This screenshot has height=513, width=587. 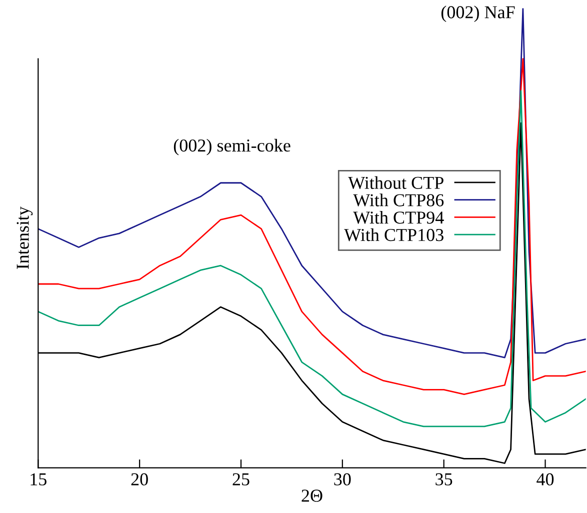 What do you see at coordinates (232, 147) in the screenshot?
I see `annotation: (002) semi-coke` at bounding box center [232, 147].